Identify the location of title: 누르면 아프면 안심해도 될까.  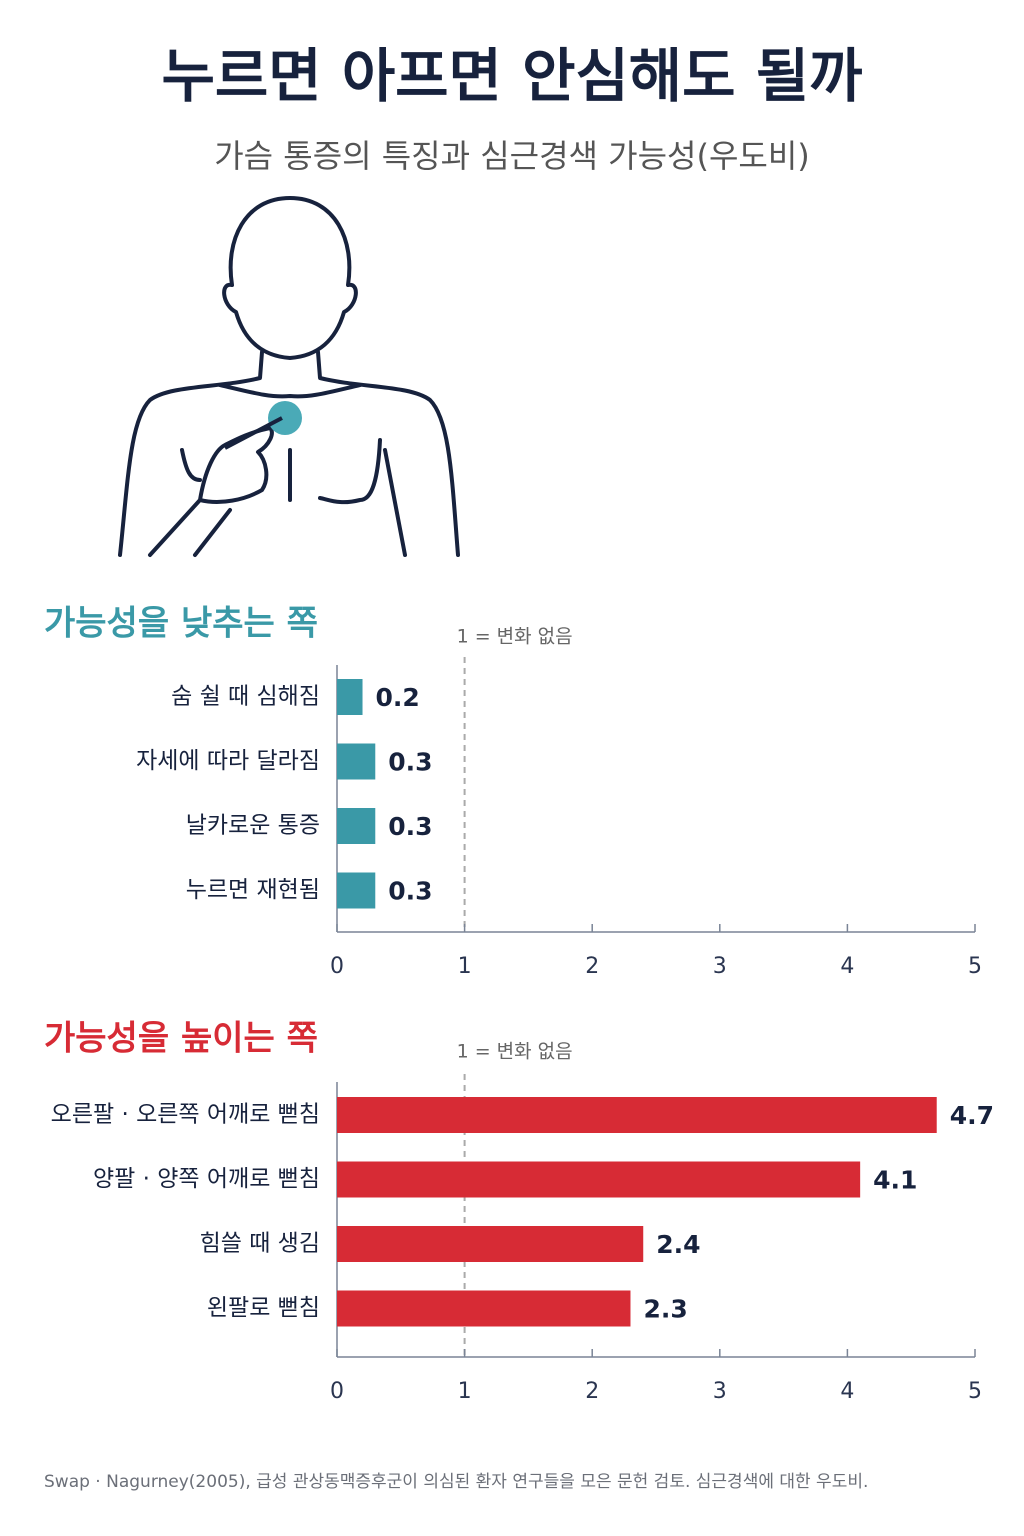
(512, 76).